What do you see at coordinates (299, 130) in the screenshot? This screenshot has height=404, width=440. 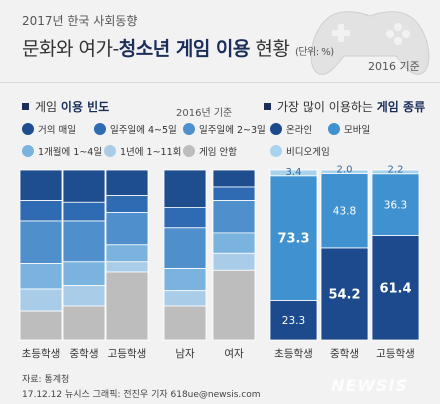 I see `legend-label: 온라인` at bounding box center [299, 130].